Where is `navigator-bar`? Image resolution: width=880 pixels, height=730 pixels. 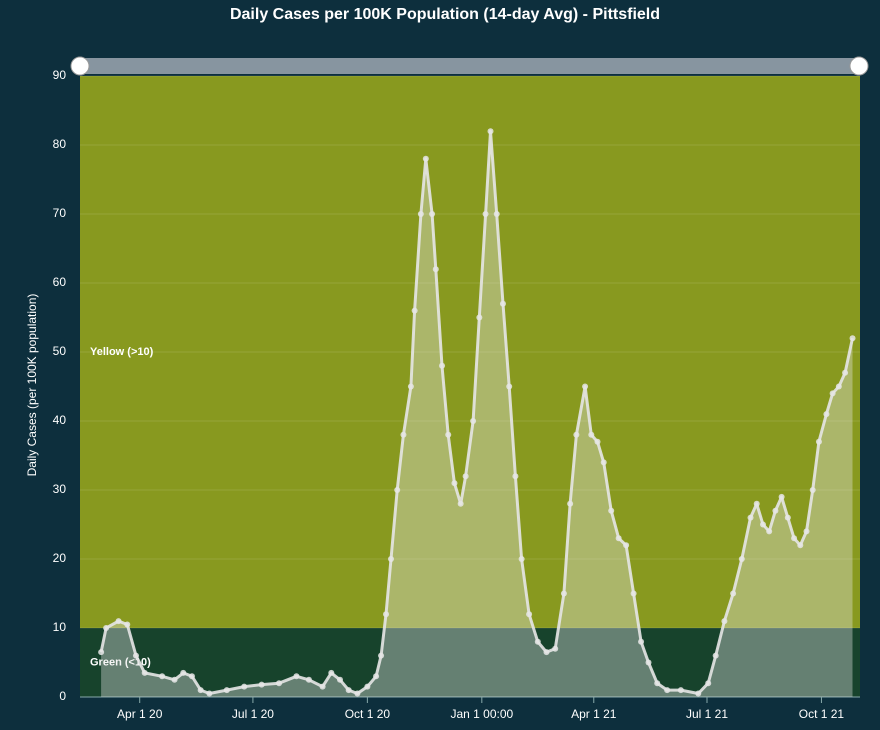 navigator-bar is located at coordinates (470, 66).